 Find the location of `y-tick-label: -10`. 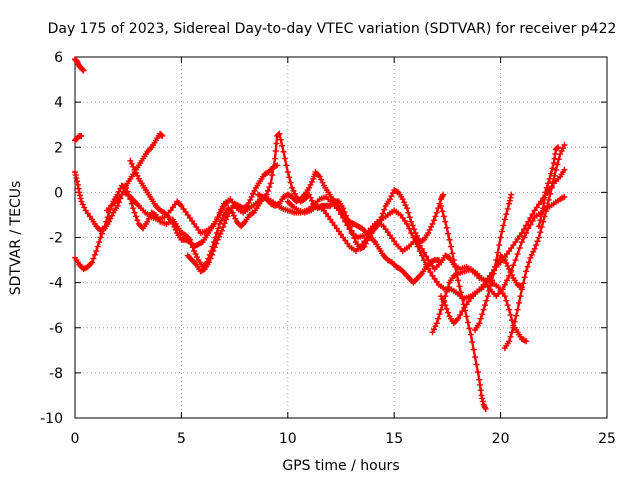

y-tick-label: -10 is located at coordinates (51, 419).